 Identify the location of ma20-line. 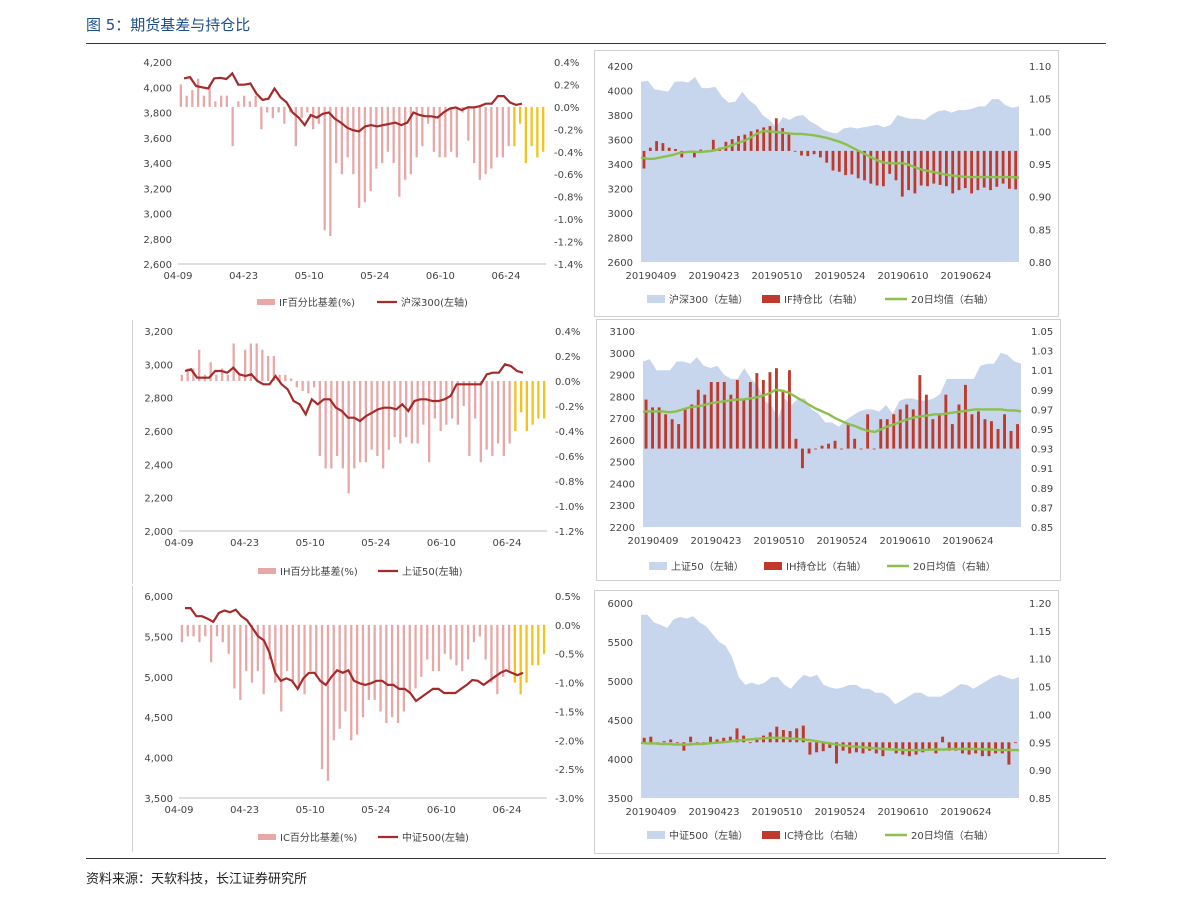
(832, 411).